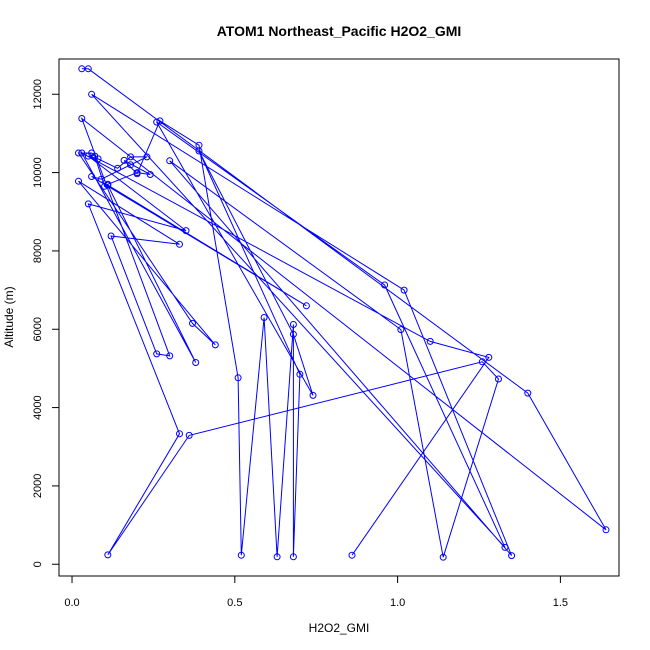 The width and height of the screenshot is (650, 650). I want to click on x-tick-label: 1.0, so click(397, 603).